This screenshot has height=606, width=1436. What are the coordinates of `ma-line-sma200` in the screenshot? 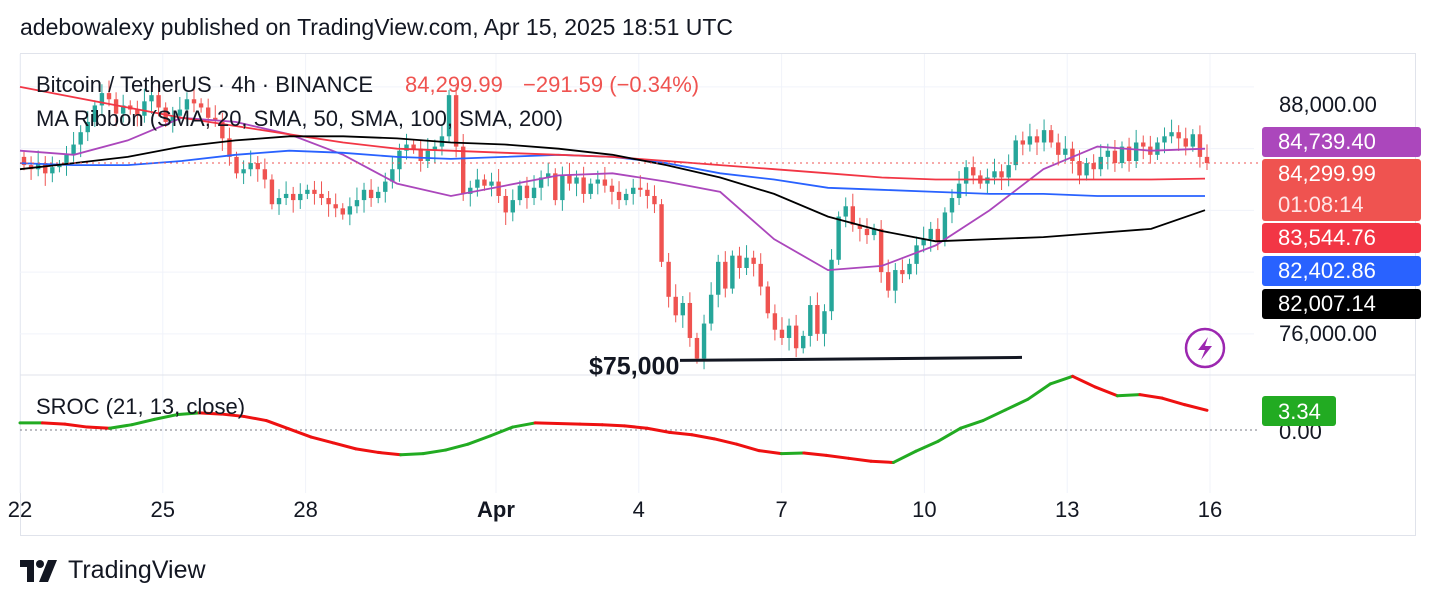 It's located at (612, 189).